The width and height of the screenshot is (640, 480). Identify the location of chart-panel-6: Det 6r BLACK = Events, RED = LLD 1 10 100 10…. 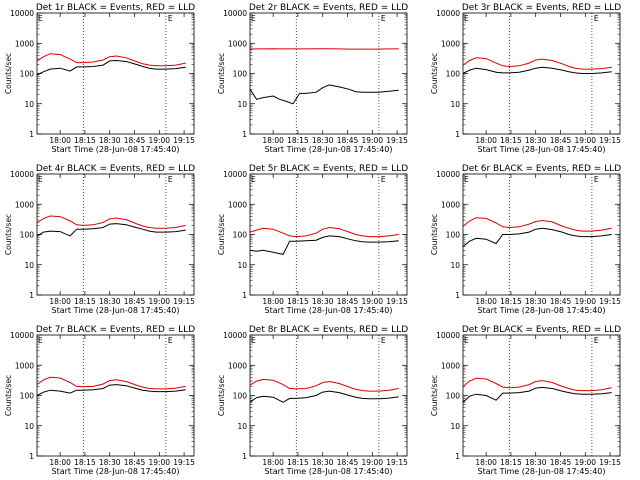
(525, 239).